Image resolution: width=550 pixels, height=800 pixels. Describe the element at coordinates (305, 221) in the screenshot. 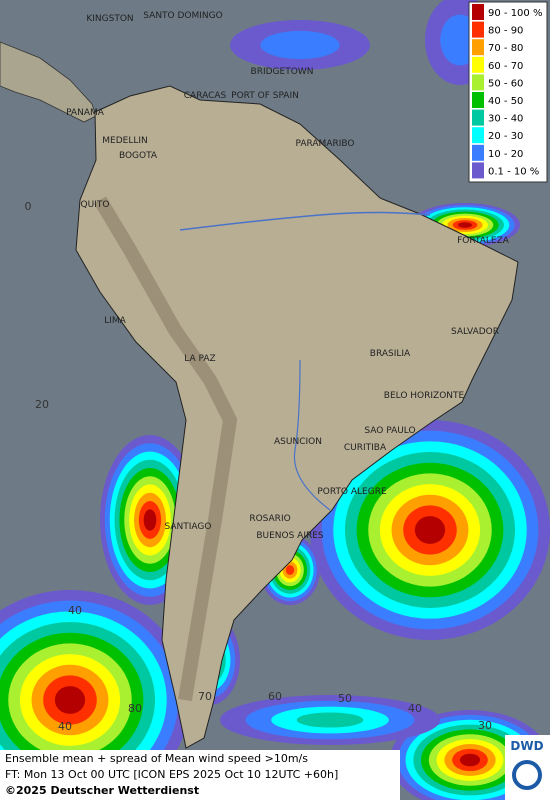

I see `amazon-river` at that location.